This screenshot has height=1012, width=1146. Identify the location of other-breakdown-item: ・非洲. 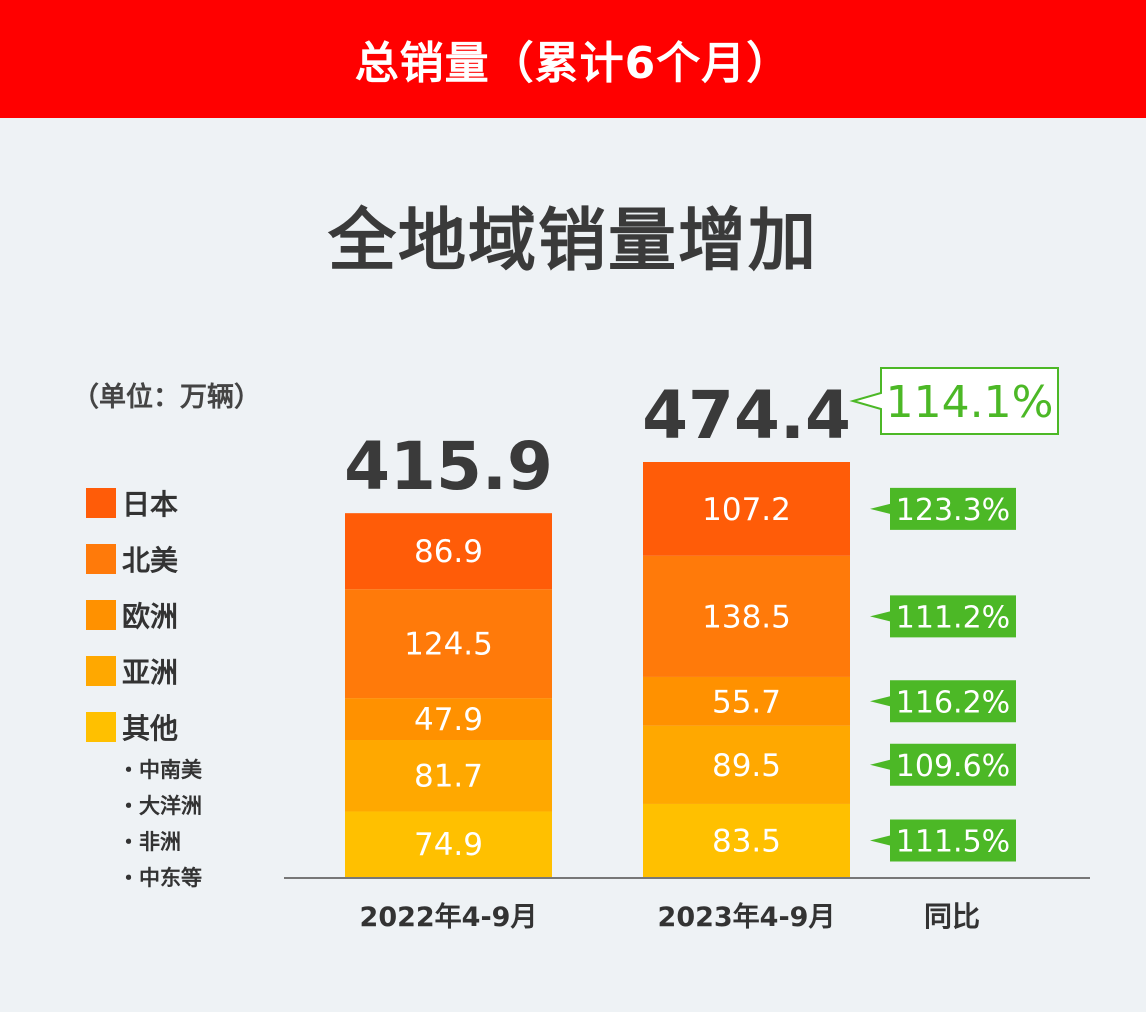
(149, 842).